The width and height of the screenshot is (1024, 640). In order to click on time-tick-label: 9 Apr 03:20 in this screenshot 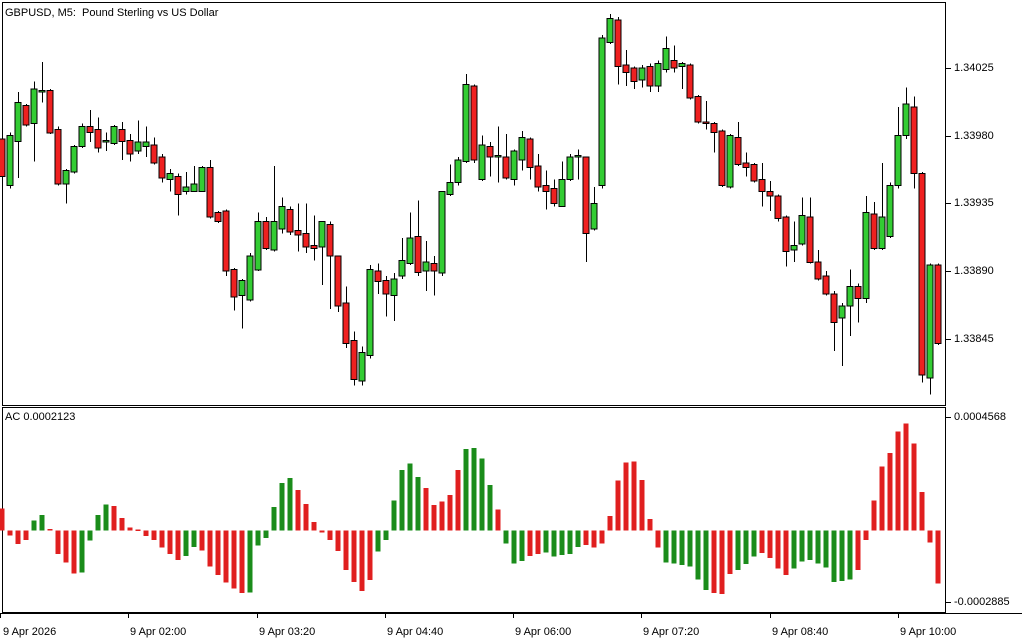, I will do `click(287, 632)`.